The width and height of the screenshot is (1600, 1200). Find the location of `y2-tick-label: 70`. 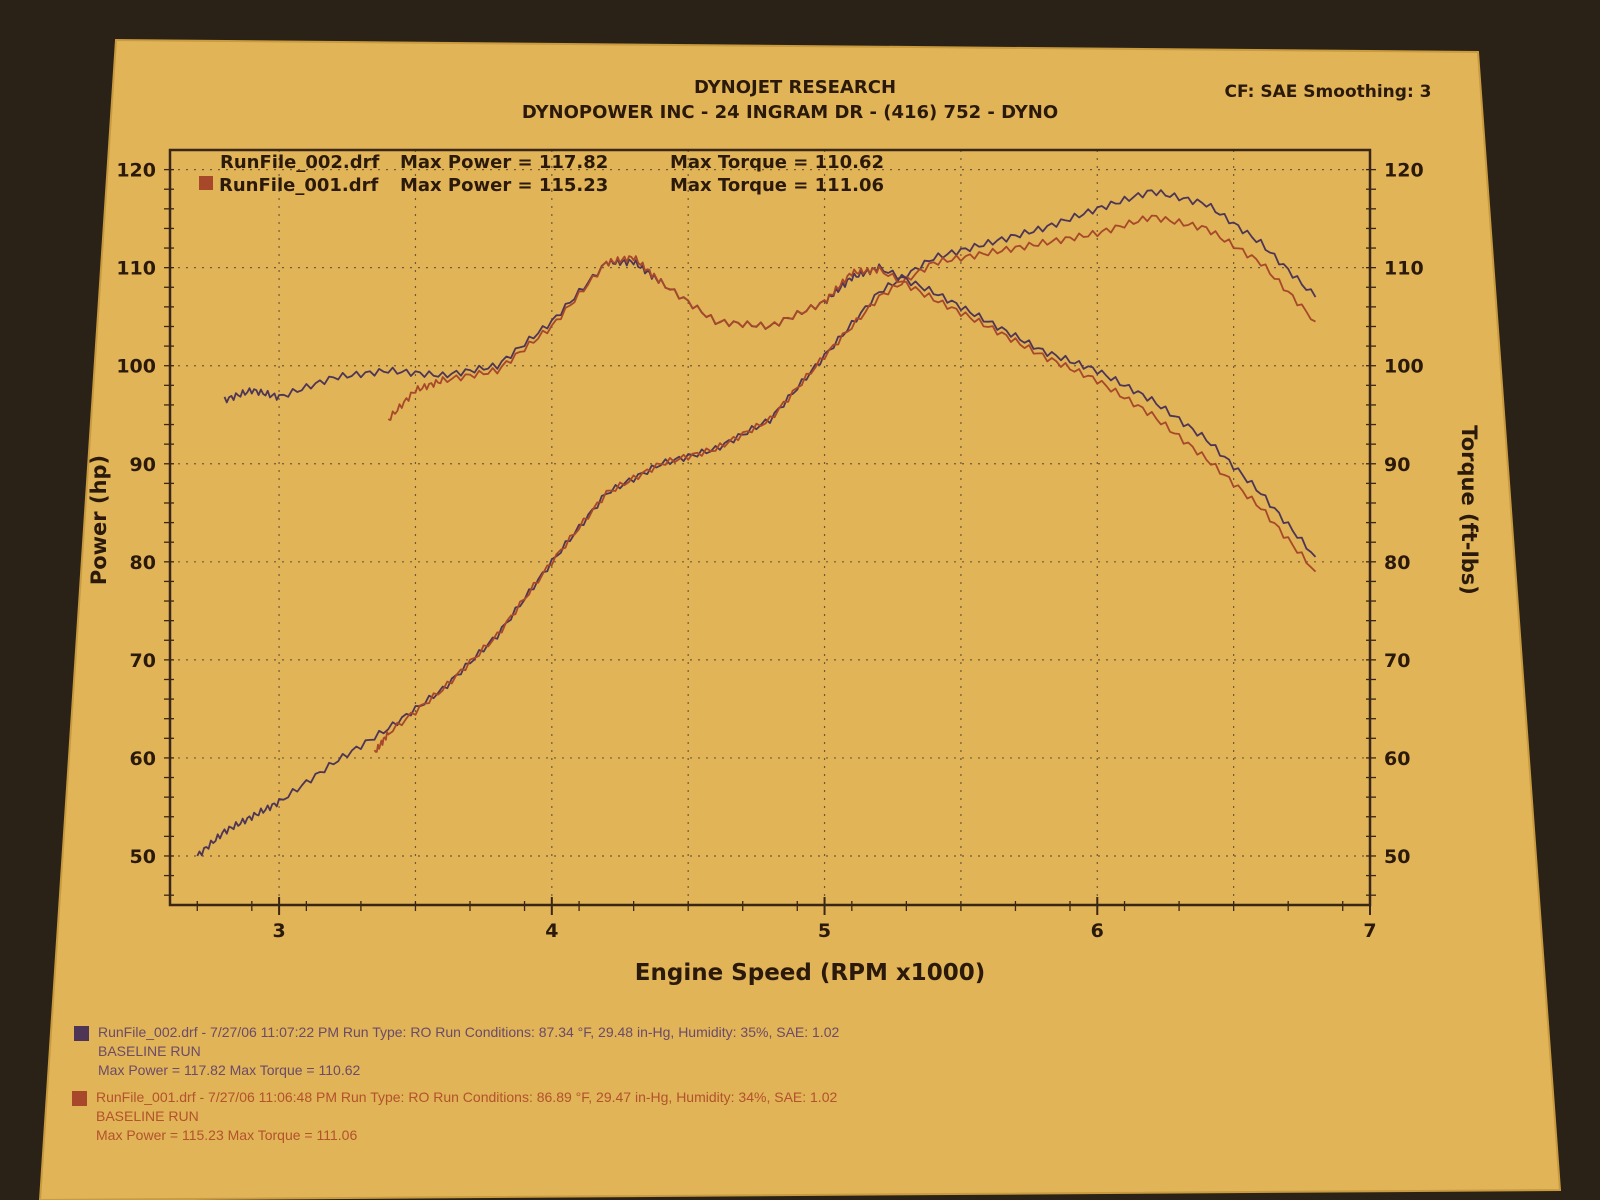

y2-tick-label: 70 is located at coordinates (1397, 661).